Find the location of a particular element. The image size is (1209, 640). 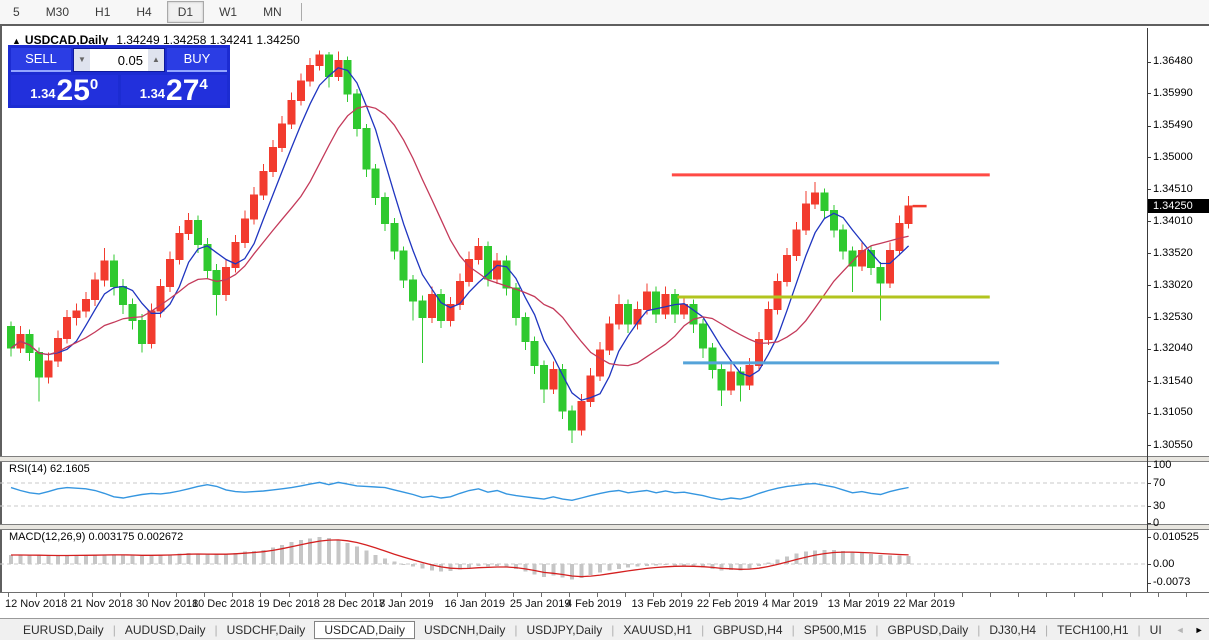

chart-tab-usdjpy-daily: USDJPY,Daily is located at coordinates (564, 629).